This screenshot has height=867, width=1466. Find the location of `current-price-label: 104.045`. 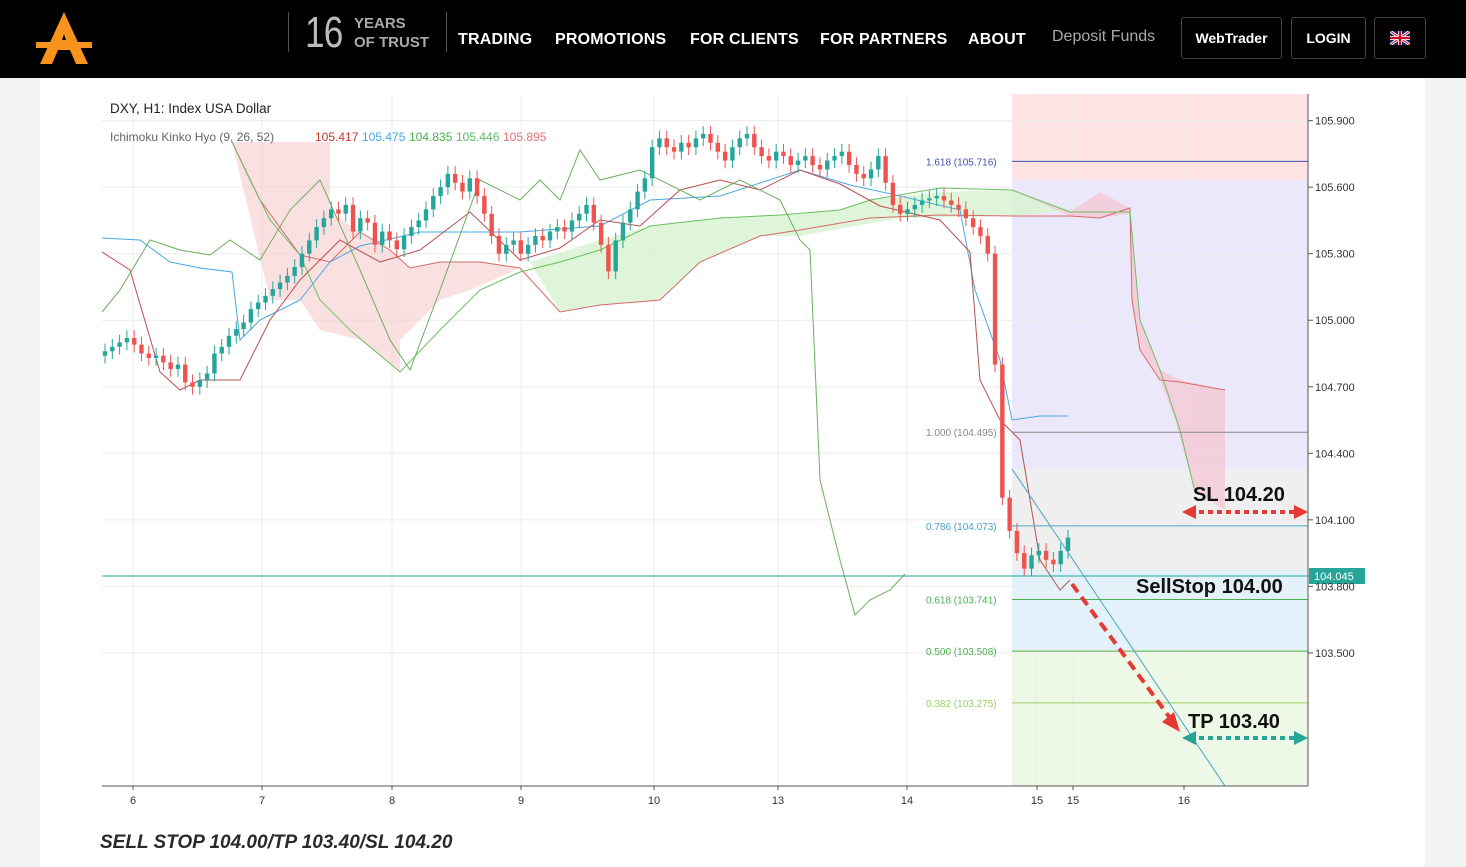

current-price-label: 104.045 is located at coordinates (1334, 577).